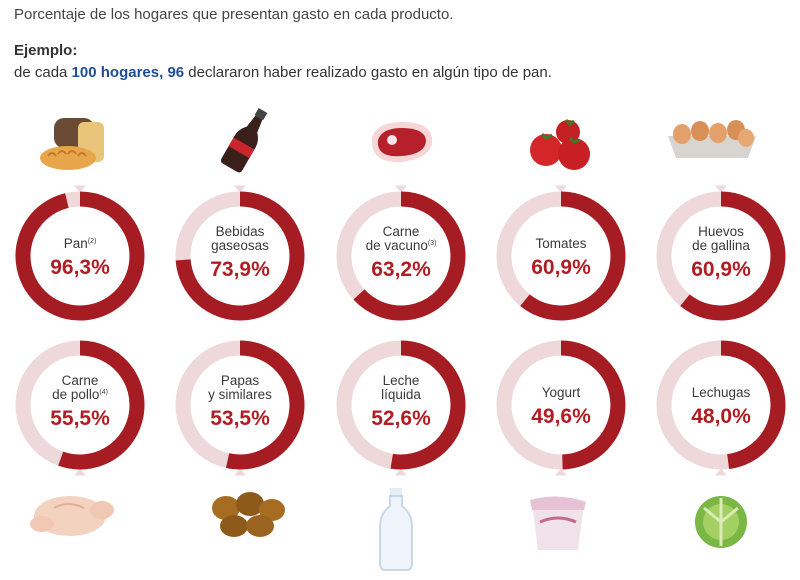  What do you see at coordinates (80, 243) in the screenshot?
I see `donut-label-bread: Pan(2)` at bounding box center [80, 243].